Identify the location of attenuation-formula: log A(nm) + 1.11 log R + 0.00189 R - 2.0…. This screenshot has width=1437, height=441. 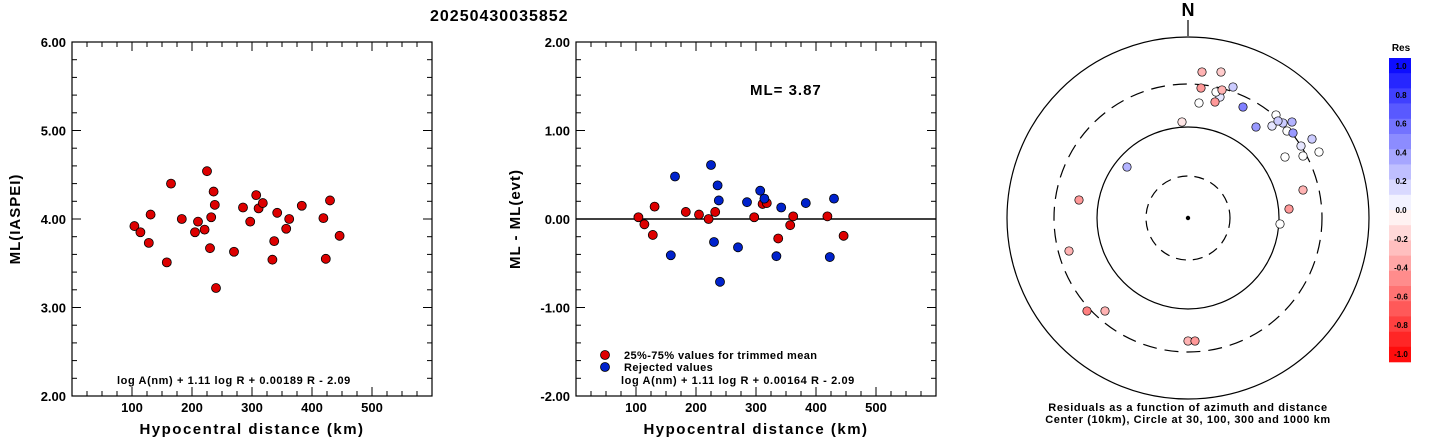
(234, 381).